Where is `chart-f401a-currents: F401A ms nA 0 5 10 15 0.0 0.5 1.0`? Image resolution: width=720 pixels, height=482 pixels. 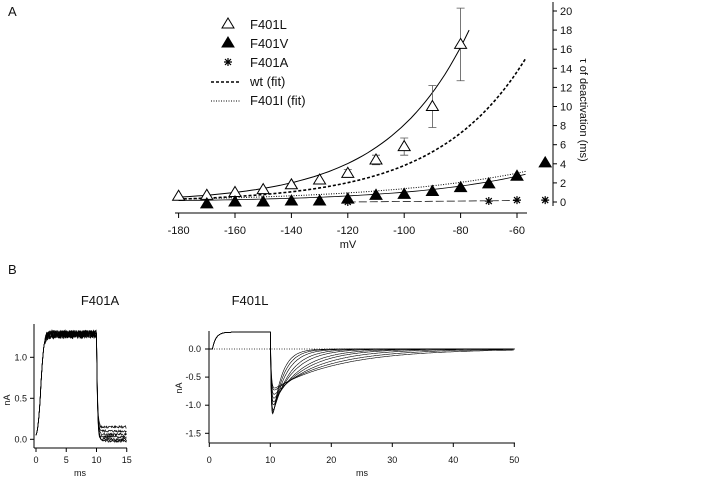
chart-f401a-currents: F401A ms nA 0 5 10 15 0.0 0.5 1.0 is located at coordinates (67, 385).